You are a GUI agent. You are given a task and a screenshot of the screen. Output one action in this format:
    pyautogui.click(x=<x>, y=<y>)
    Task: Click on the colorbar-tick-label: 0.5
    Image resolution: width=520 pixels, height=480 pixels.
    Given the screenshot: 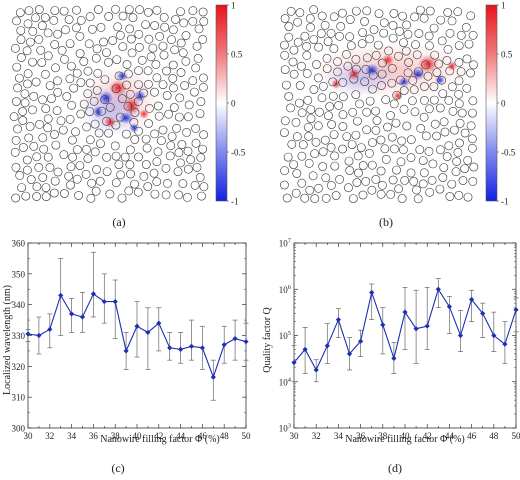 What is the action you would take?
    pyautogui.click(x=507, y=55)
    